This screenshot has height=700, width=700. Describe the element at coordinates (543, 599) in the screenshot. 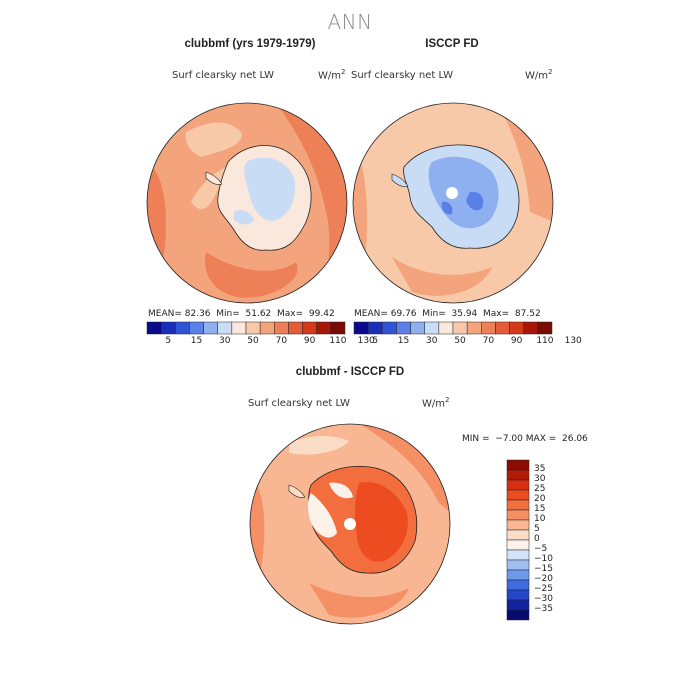

I see `colorbar-tick-label: −30` at that location.